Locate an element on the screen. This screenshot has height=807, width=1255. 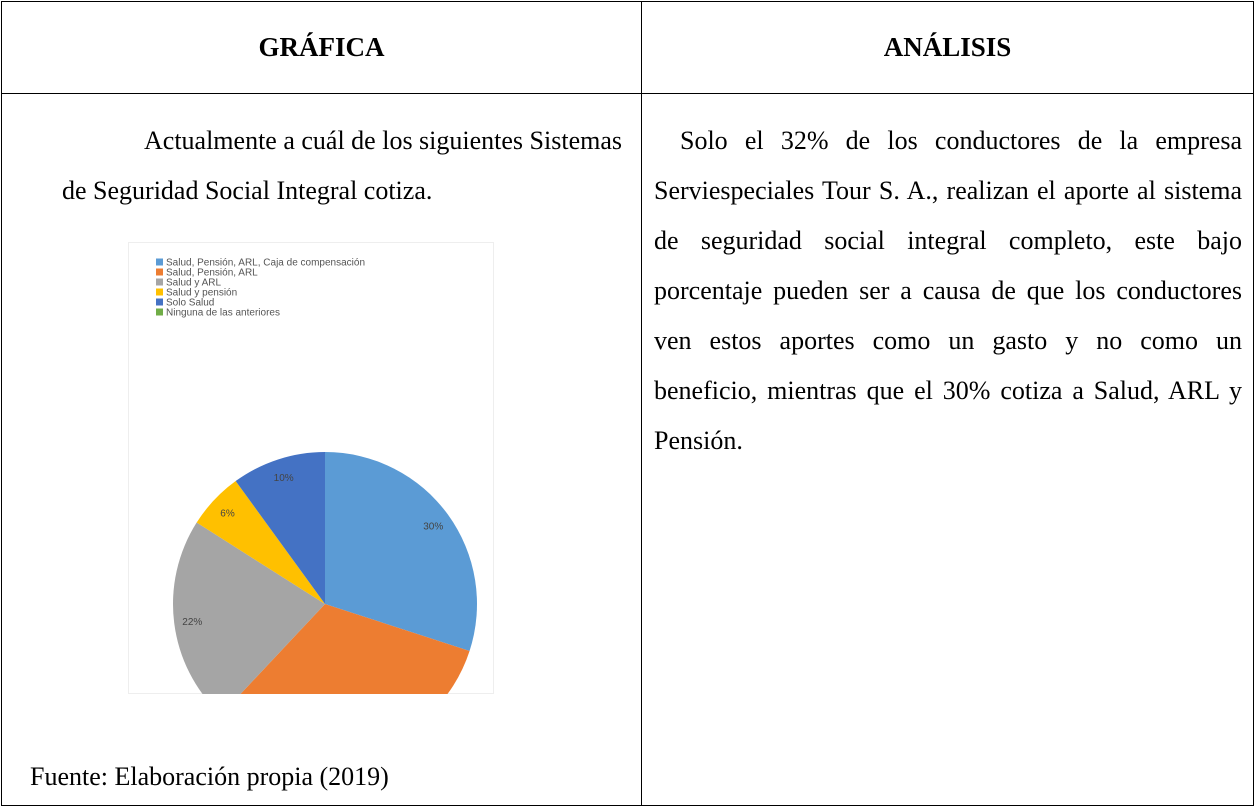
slice-label: 10% is located at coordinates (284, 478).